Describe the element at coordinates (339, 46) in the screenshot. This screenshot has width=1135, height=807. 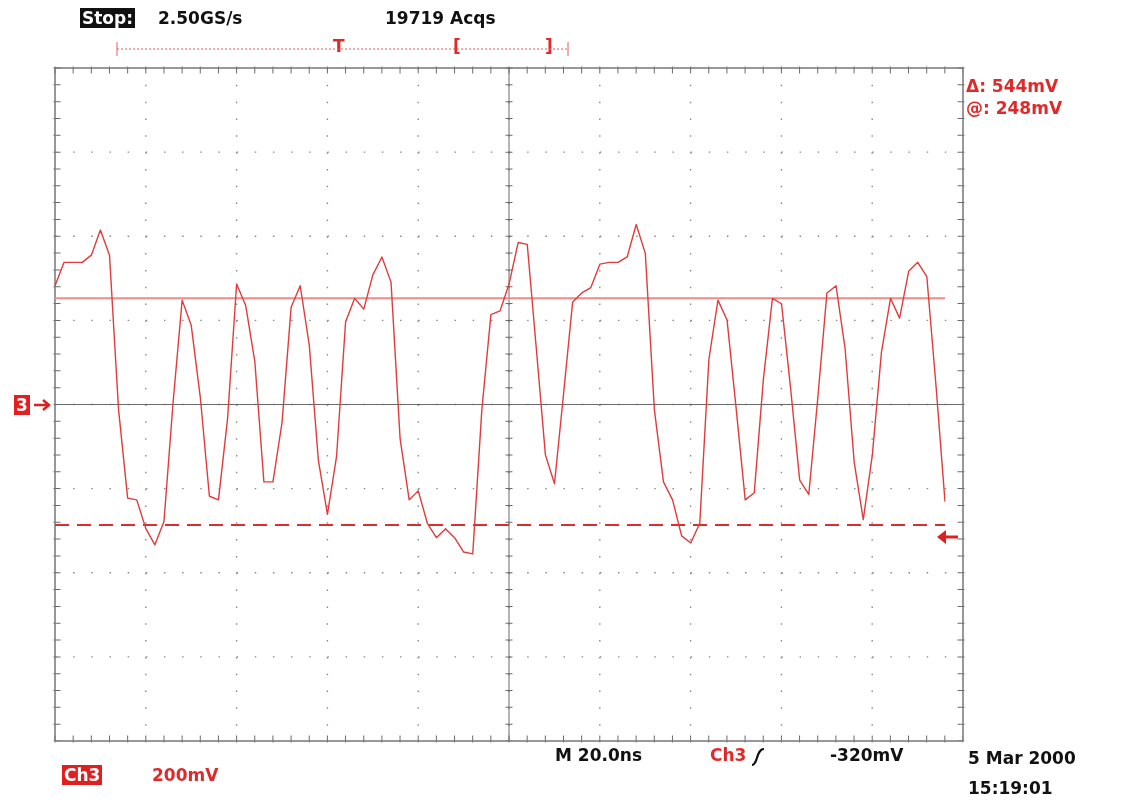
I see `text: T` at that location.